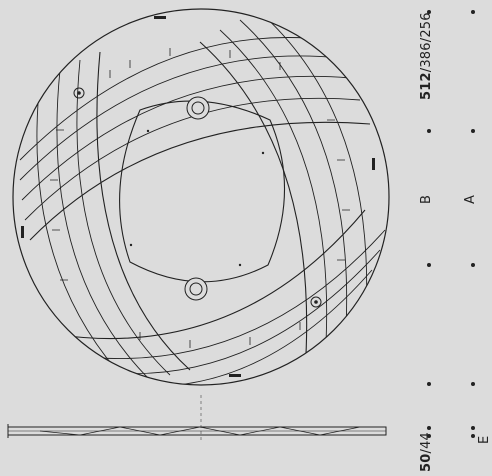 The width and height of the screenshot is (492, 476). What do you see at coordinates (79, 93) in the screenshot?
I see `screw-left` at bounding box center [79, 93].